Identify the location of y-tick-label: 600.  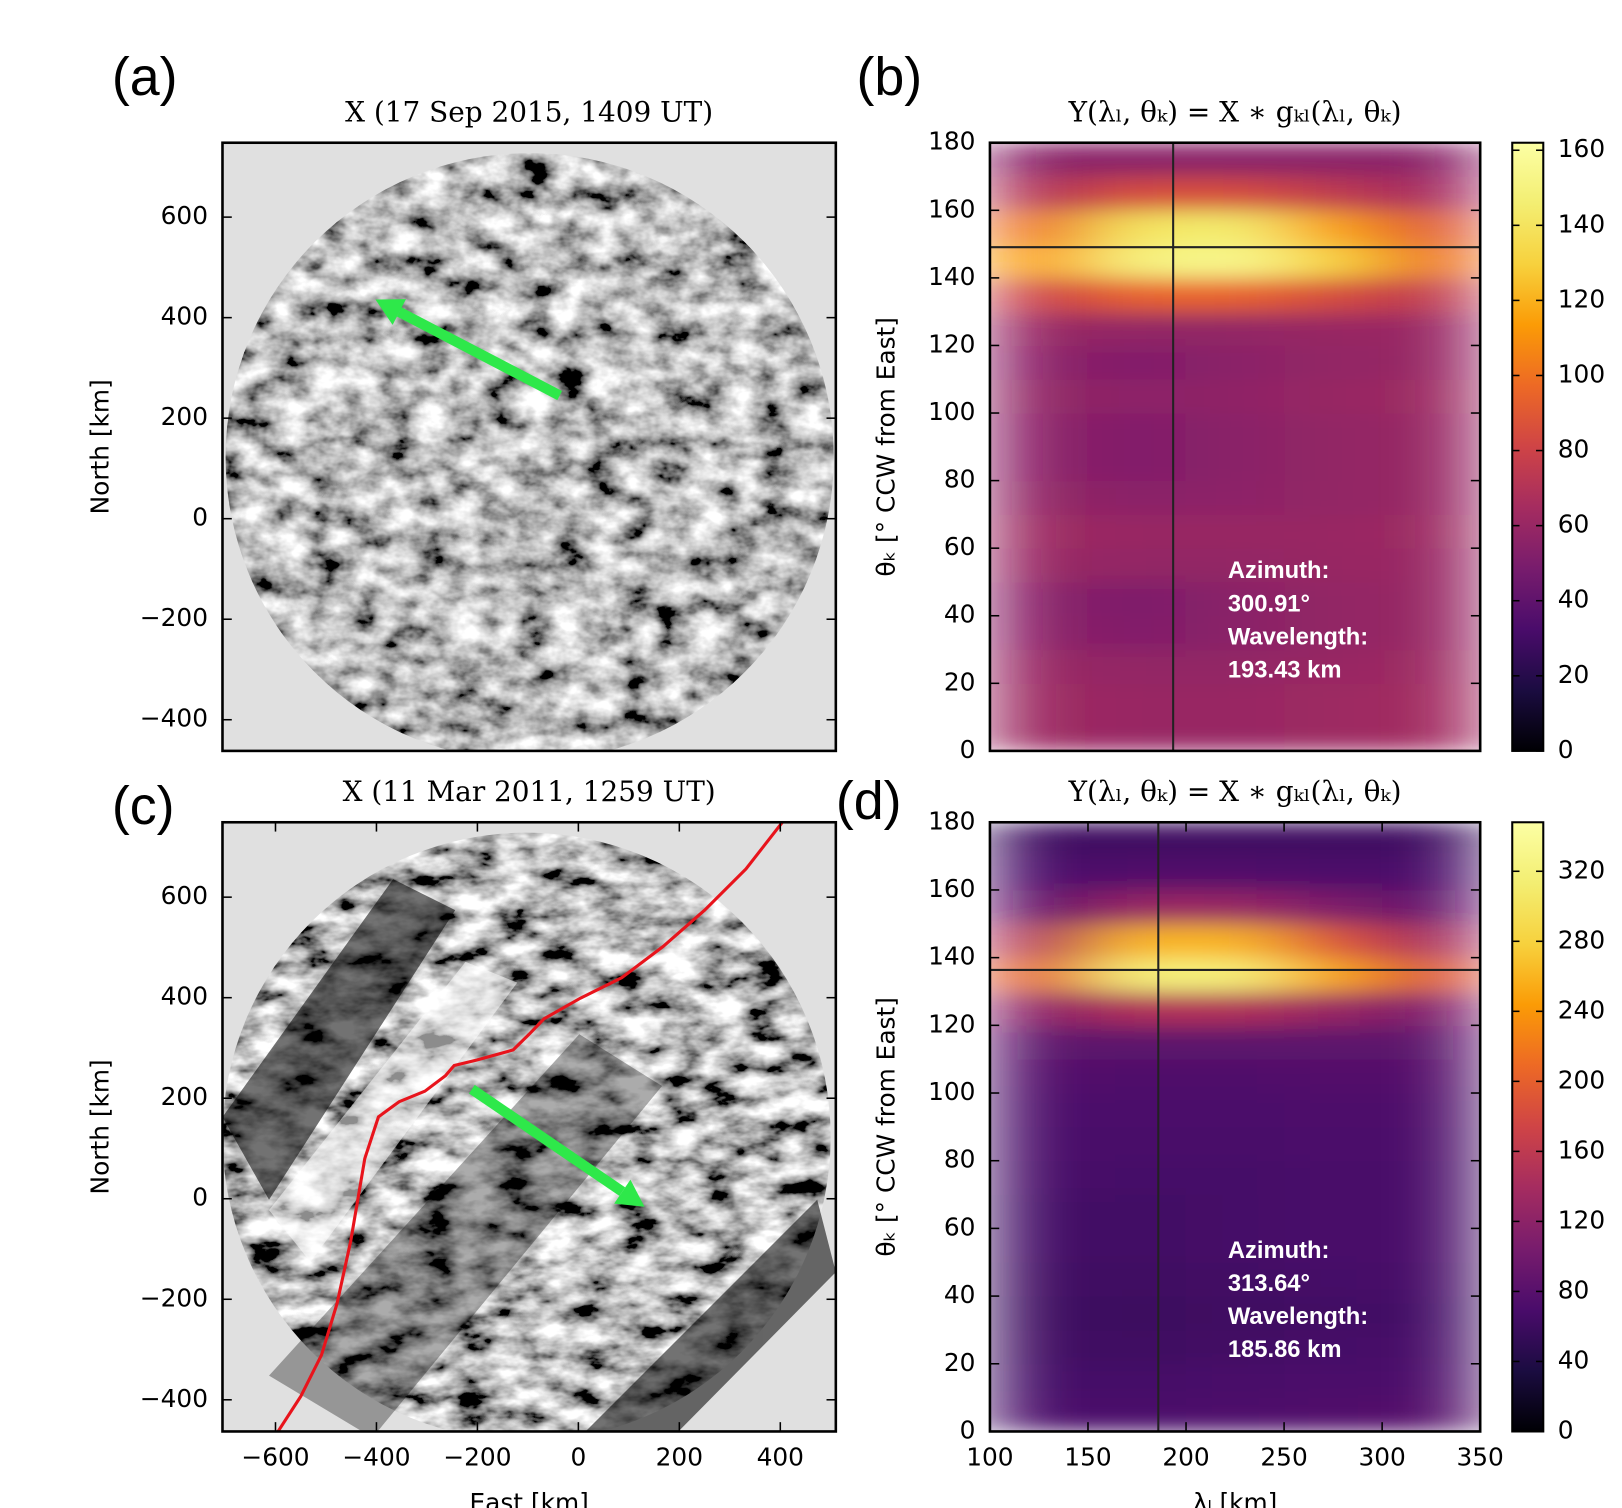
(184, 895).